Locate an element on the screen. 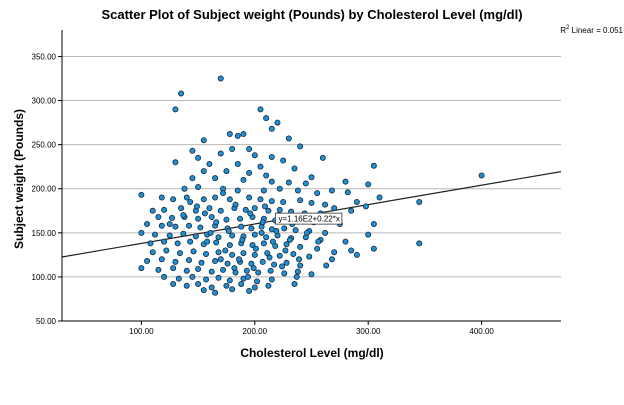  equation-layer: y=1.16E2+0.22*x is located at coordinates (309, 218).